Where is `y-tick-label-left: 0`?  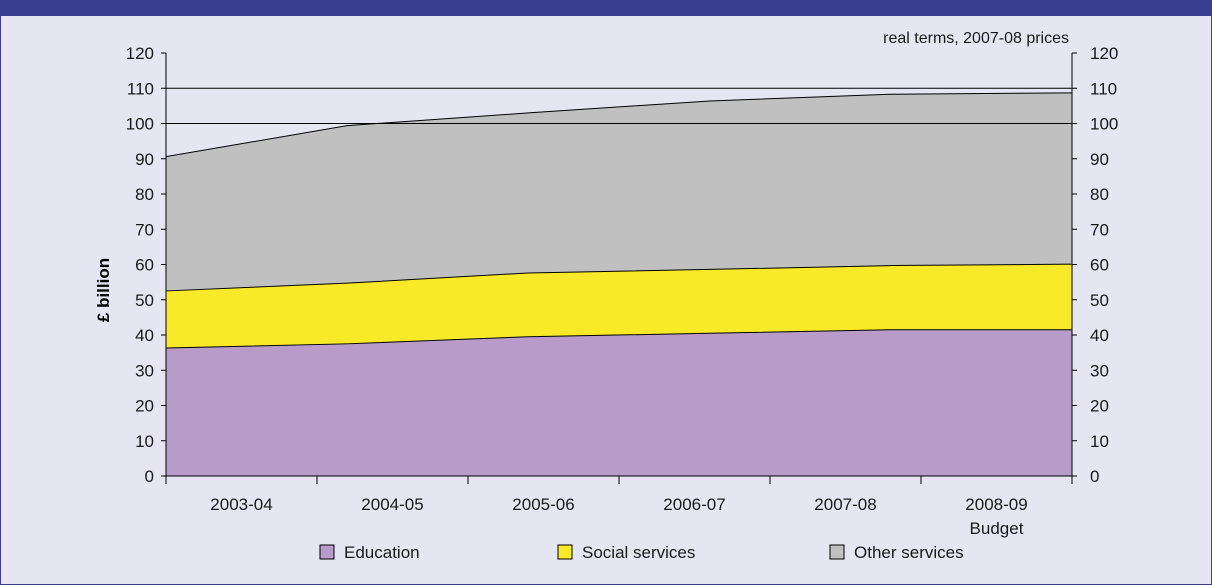 y-tick-label-left: 0 is located at coordinates (149, 476).